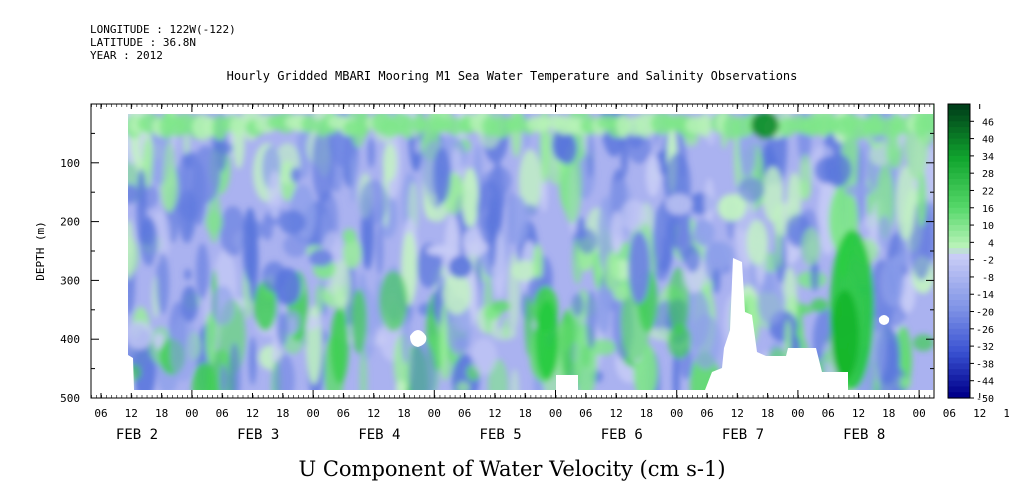  I want to click on y-tick-label: 200, so click(70, 222).